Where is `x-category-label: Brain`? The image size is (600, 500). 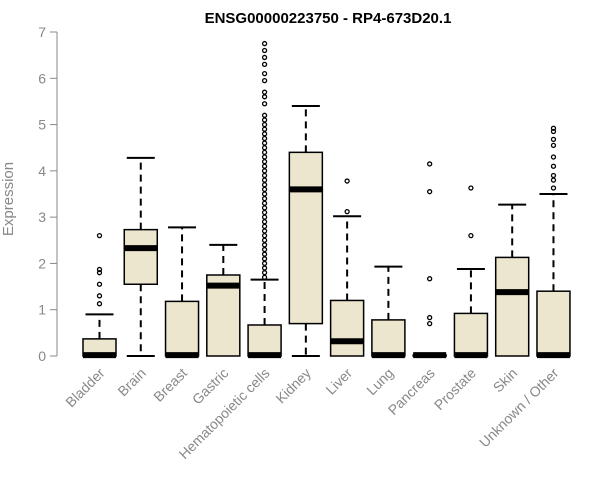 x-category-label: Brain is located at coordinates (131, 382).